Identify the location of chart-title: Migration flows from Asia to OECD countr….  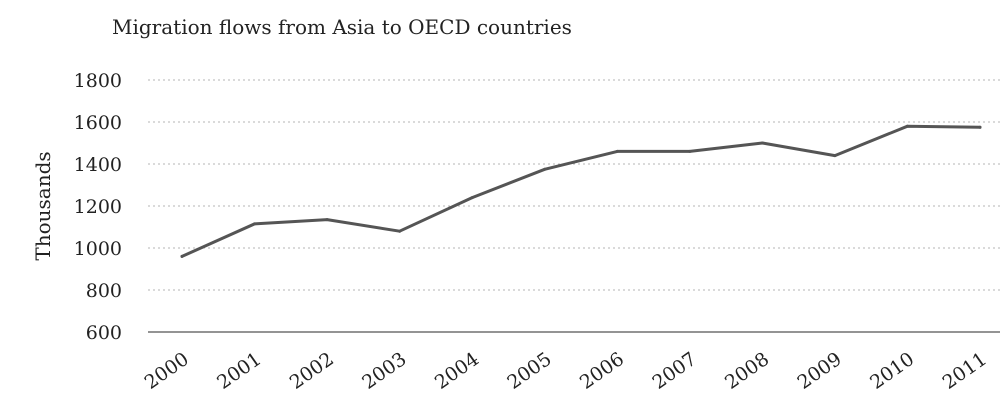
(342, 27).